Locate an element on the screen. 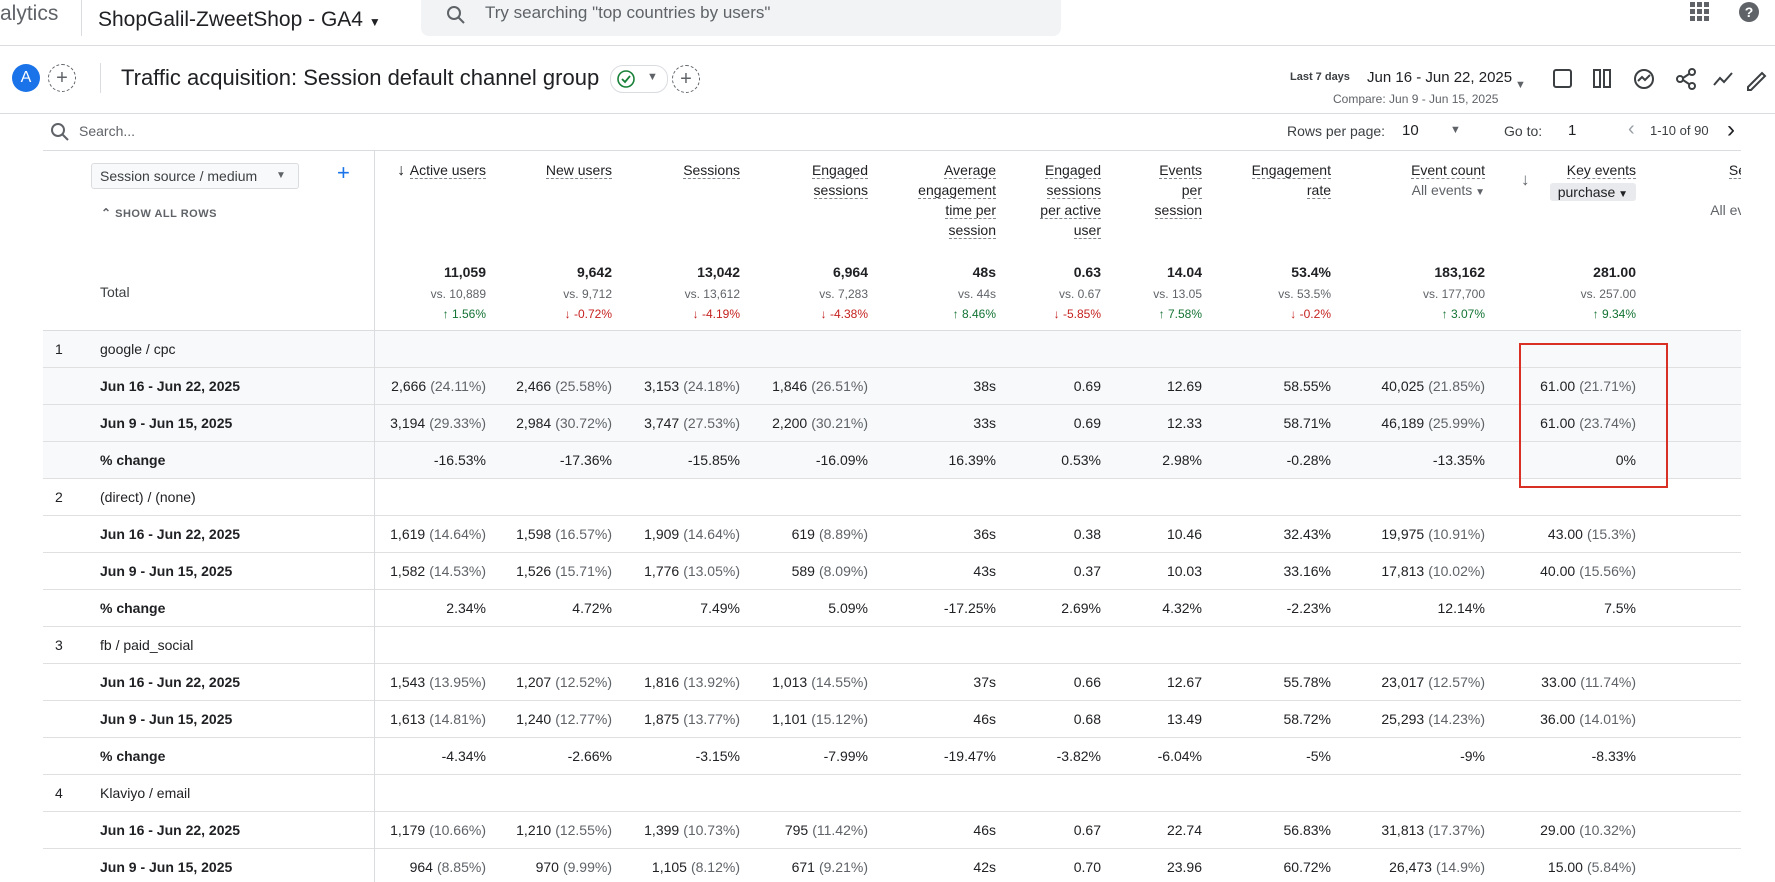  cell: 3,153 (24.18%) is located at coordinates (692, 386).